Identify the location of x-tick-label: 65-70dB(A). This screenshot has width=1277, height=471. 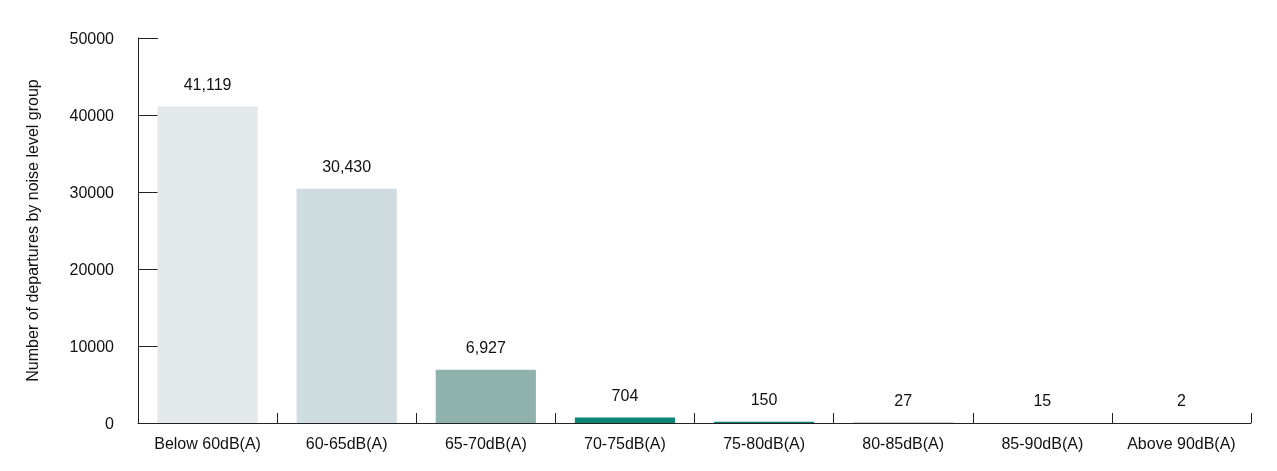
(485, 443).